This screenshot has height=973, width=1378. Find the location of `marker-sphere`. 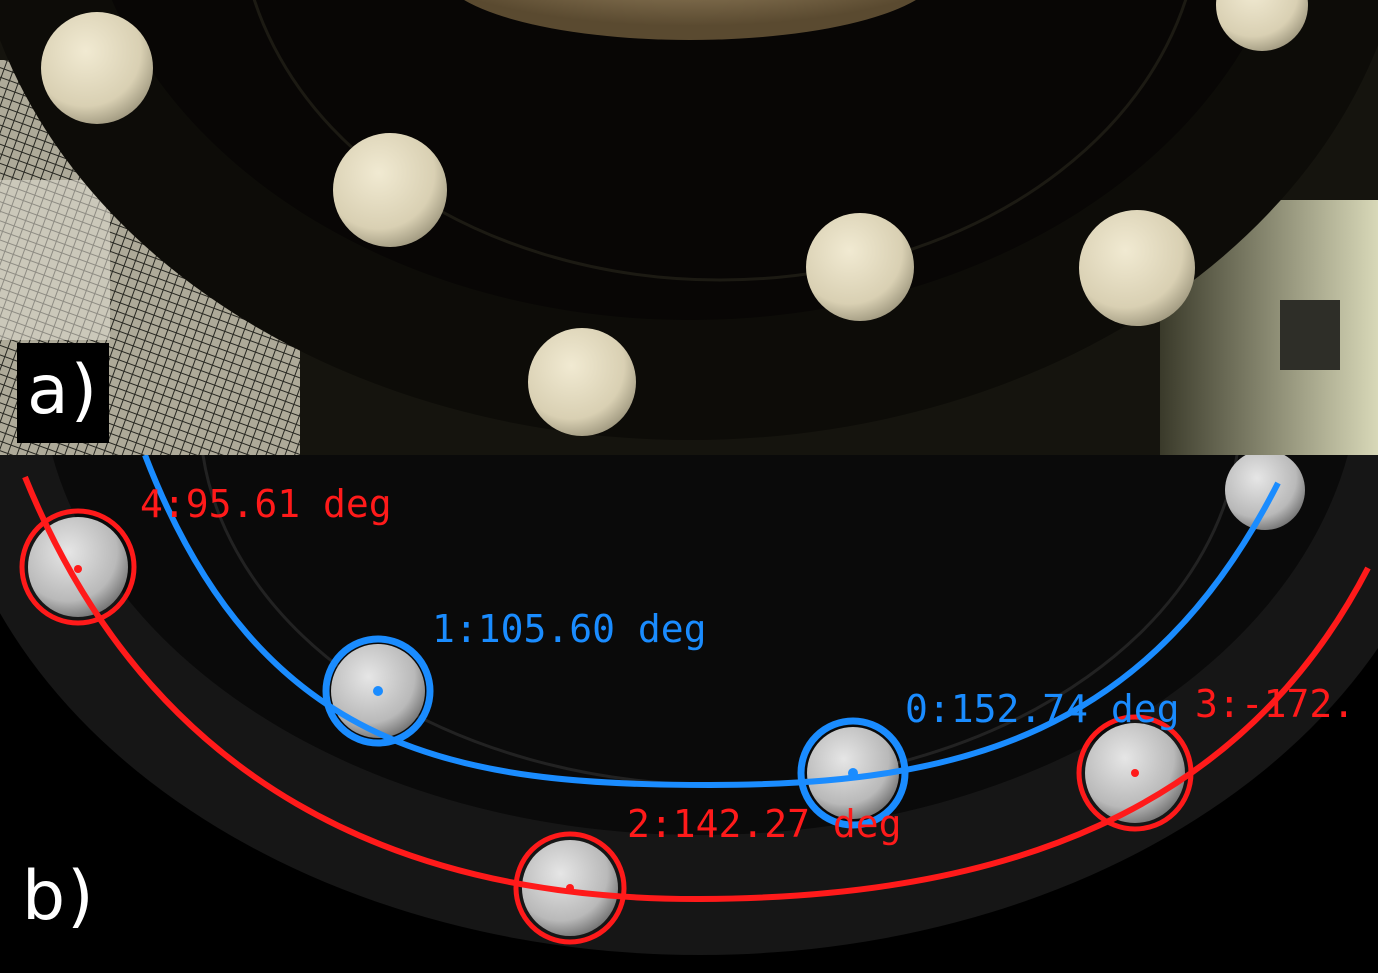

marker-sphere is located at coordinates (1265, 492).